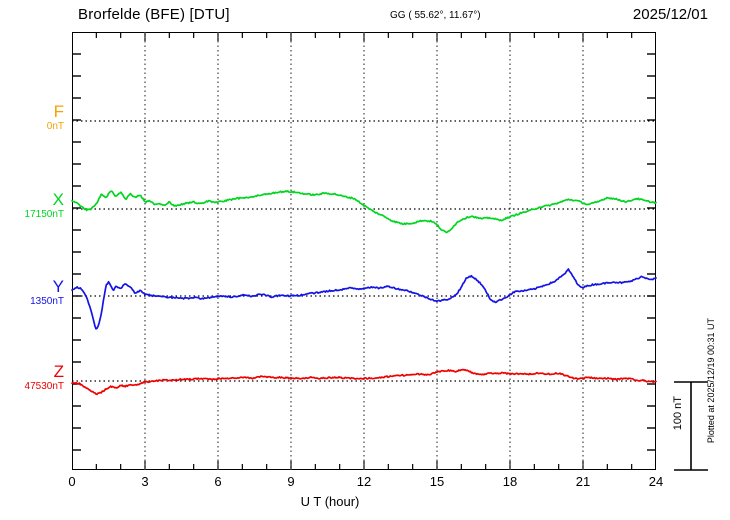  I want to click on x-tick-12: 12, so click(364, 481).